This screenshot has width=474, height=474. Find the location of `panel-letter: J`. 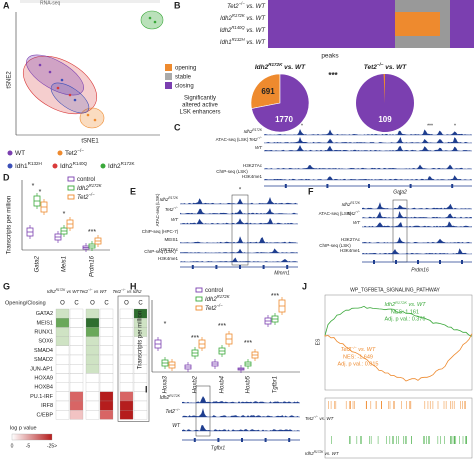

panel-letter: J is located at coordinates (304, 286).